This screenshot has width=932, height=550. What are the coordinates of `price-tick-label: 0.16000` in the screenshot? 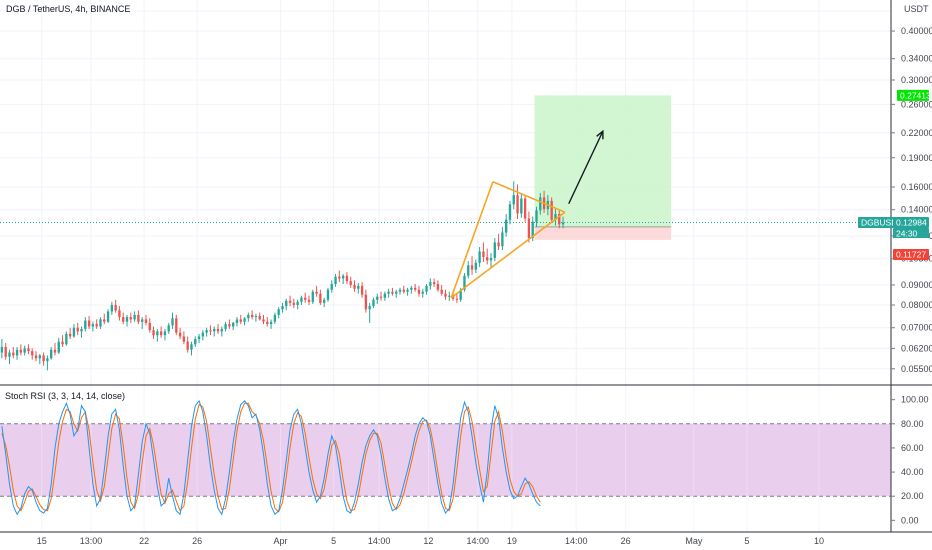 It's located at (916, 187).